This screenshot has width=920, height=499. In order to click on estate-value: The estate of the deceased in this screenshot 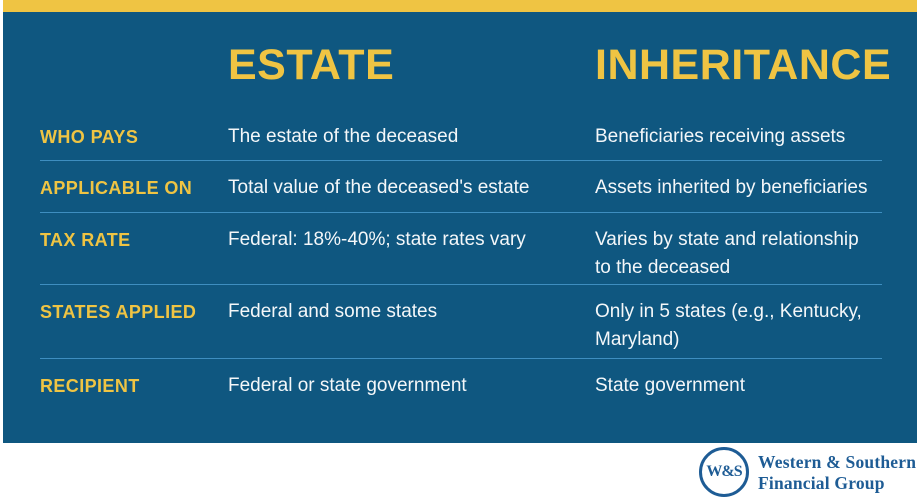, I will do `click(343, 136)`.